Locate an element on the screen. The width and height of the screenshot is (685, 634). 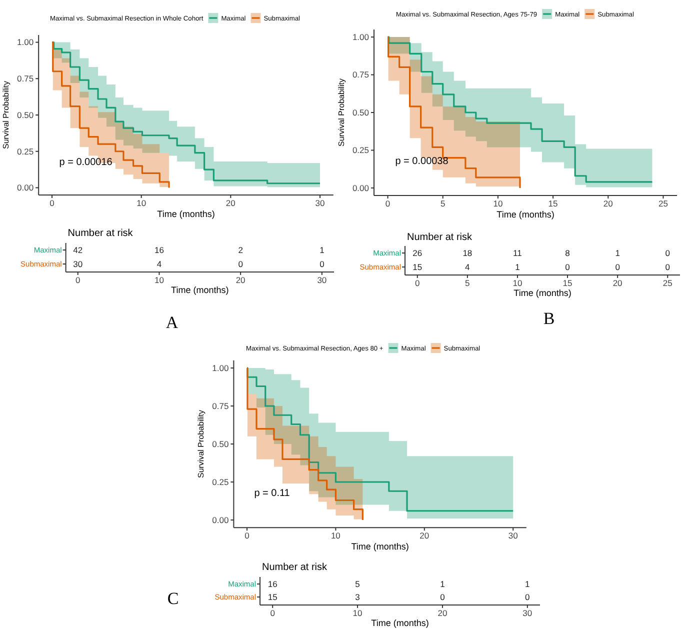
data-label: 2 is located at coordinates (241, 249).